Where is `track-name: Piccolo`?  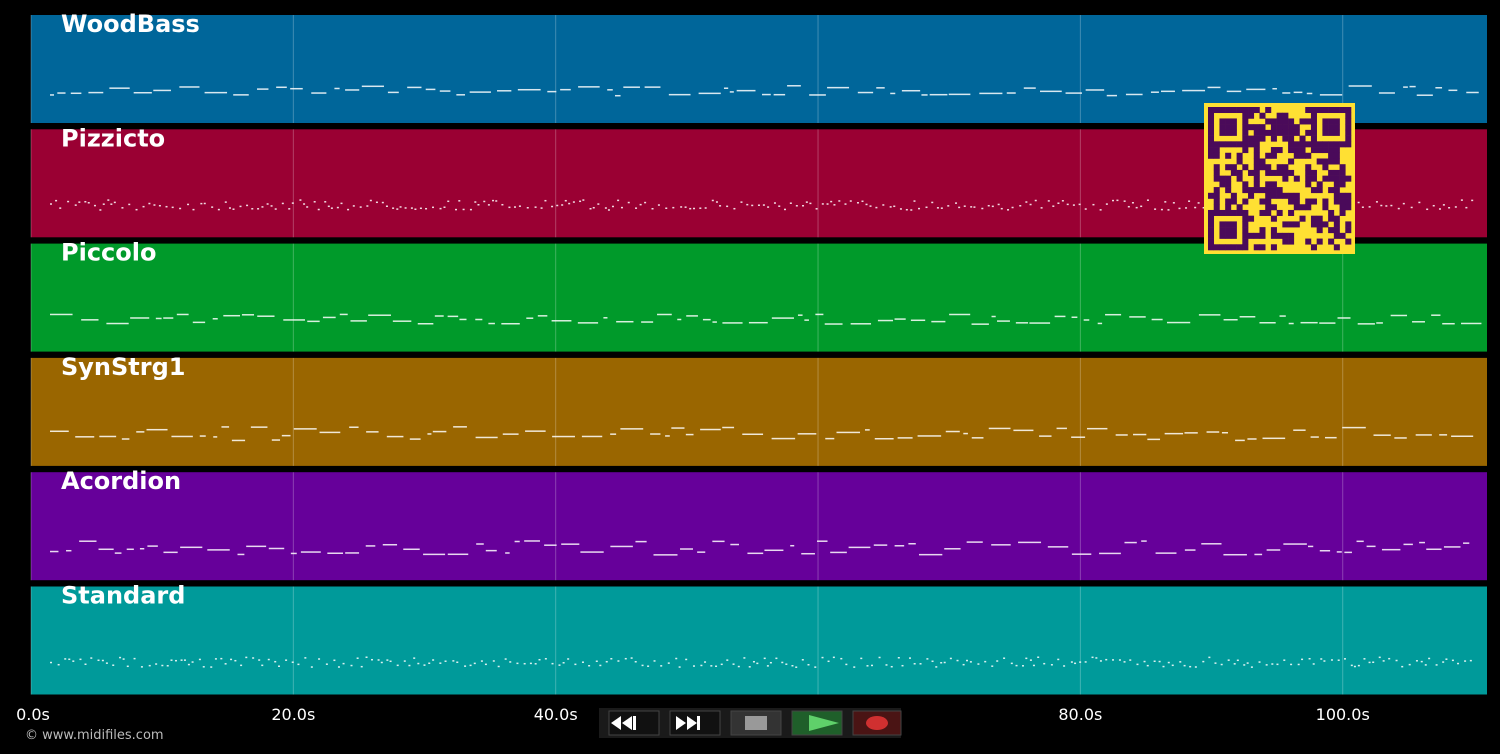
track-name: Piccolo is located at coordinates (108, 253).